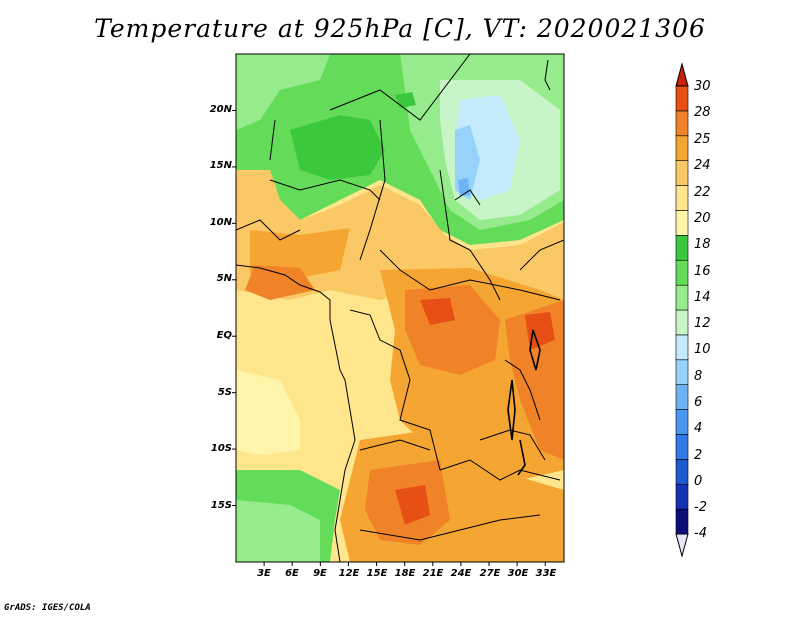  What do you see at coordinates (433, 573) in the screenshot?
I see `lon-tick-21e: 21E` at bounding box center [433, 573].